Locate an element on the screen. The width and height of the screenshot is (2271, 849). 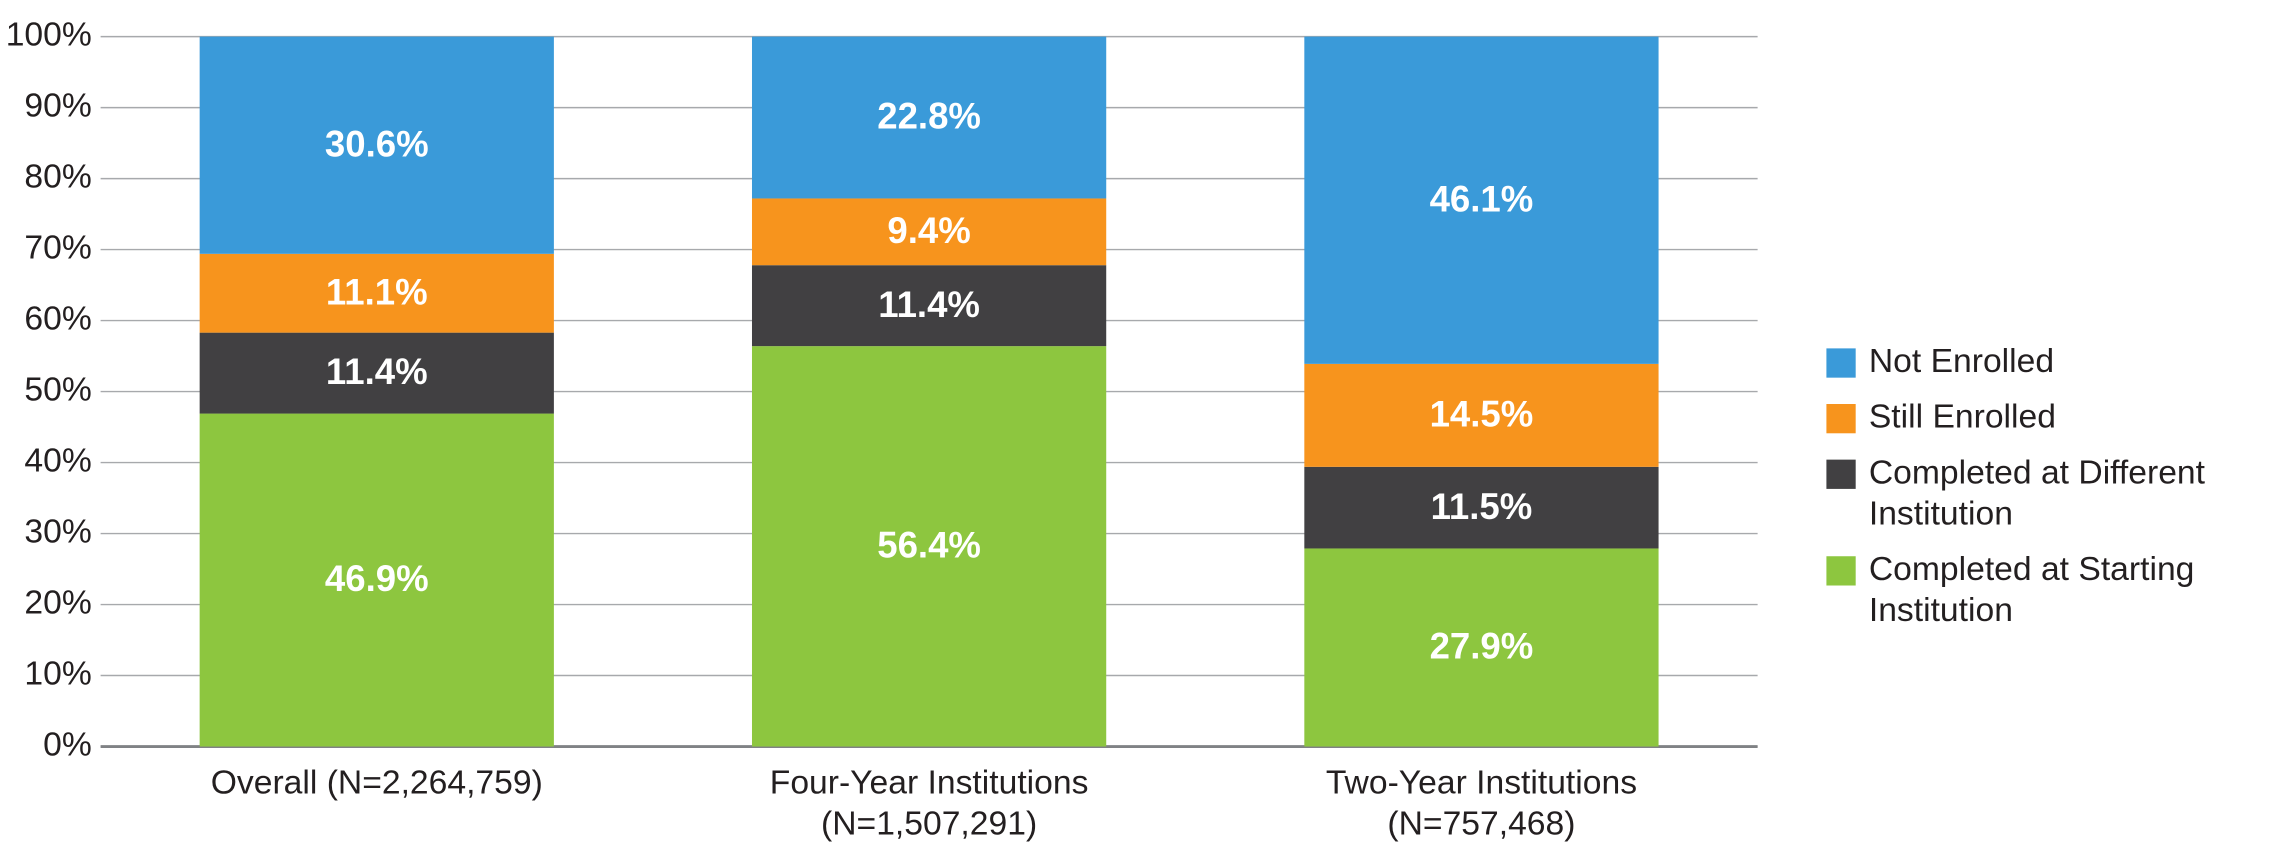
y-tick-label: 70% is located at coordinates (57, 247).